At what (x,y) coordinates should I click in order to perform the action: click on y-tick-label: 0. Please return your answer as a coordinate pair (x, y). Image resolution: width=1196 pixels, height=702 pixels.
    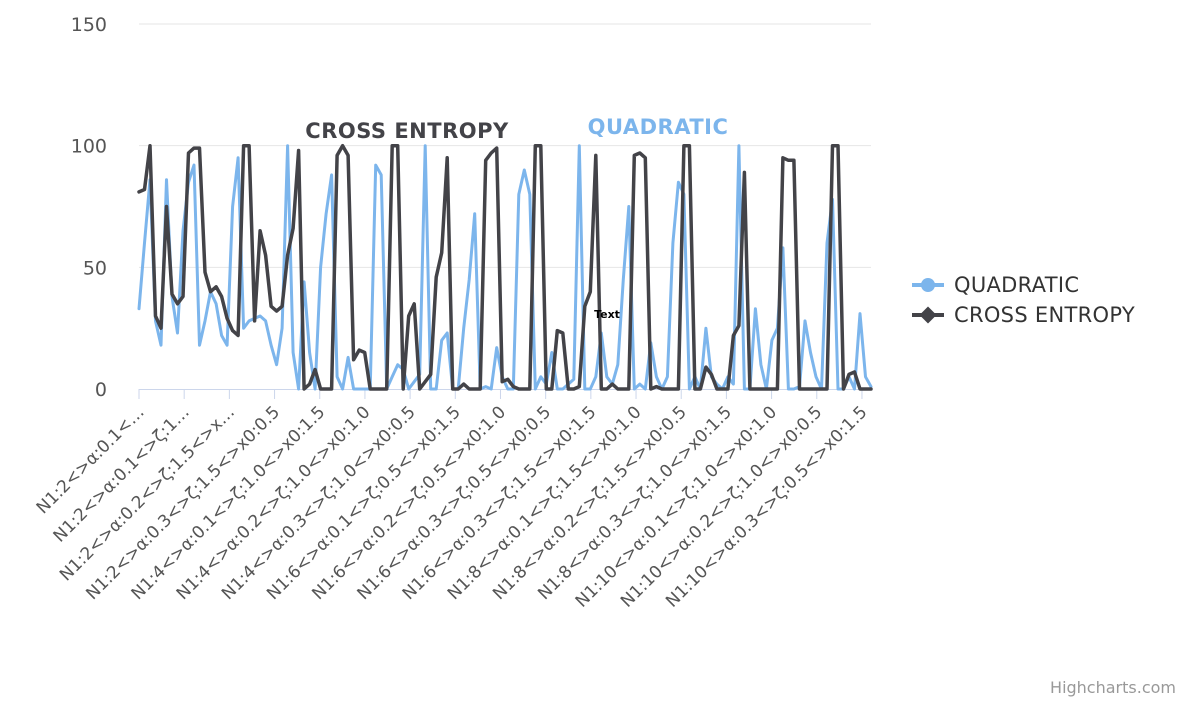
    Looking at the image, I should click on (101, 390).